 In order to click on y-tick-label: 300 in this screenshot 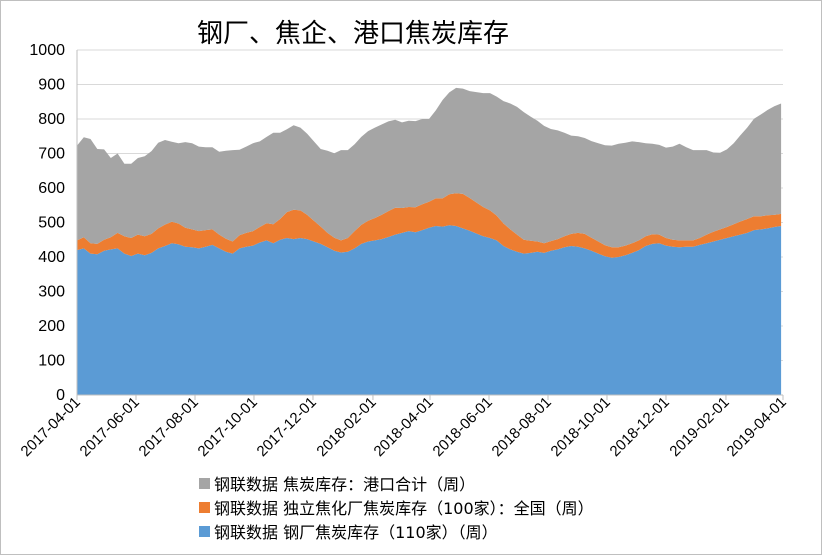, I will do `click(51, 292)`.